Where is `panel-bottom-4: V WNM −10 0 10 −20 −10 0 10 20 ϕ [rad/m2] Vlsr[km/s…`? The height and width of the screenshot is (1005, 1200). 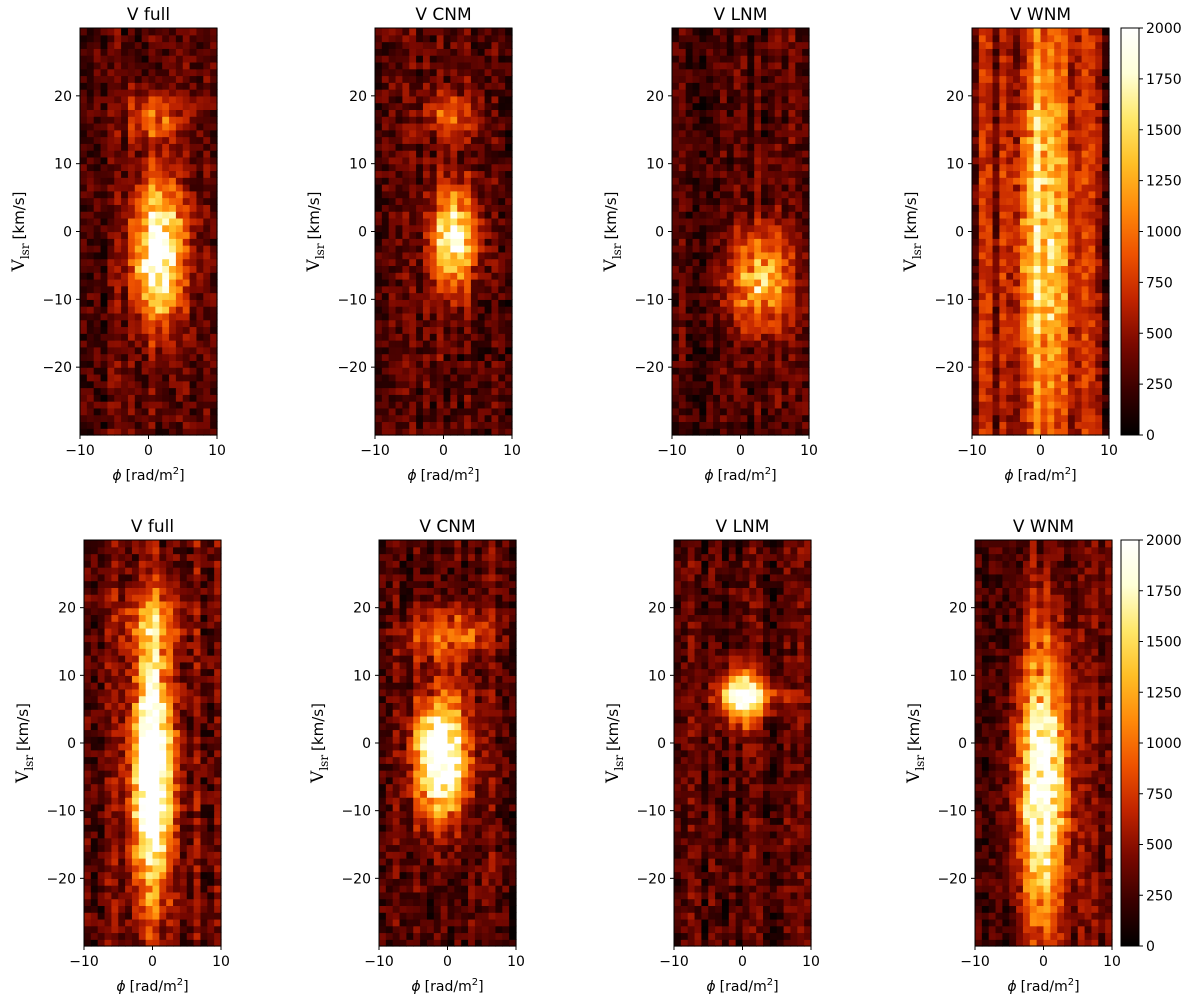 panel-bottom-4: V WNM −10 0 10 −20 −10 0 10 20 ϕ [rad/m2] Vlsr[km/s… is located at coordinates (1043, 756).